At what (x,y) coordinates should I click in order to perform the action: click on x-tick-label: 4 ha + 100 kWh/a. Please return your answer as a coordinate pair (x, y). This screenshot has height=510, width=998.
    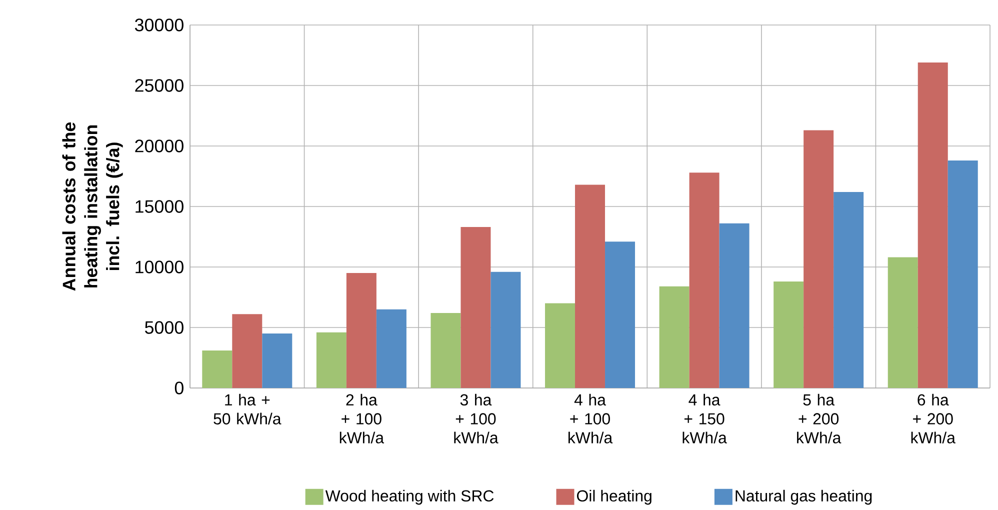
    Looking at the image, I should click on (590, 419).